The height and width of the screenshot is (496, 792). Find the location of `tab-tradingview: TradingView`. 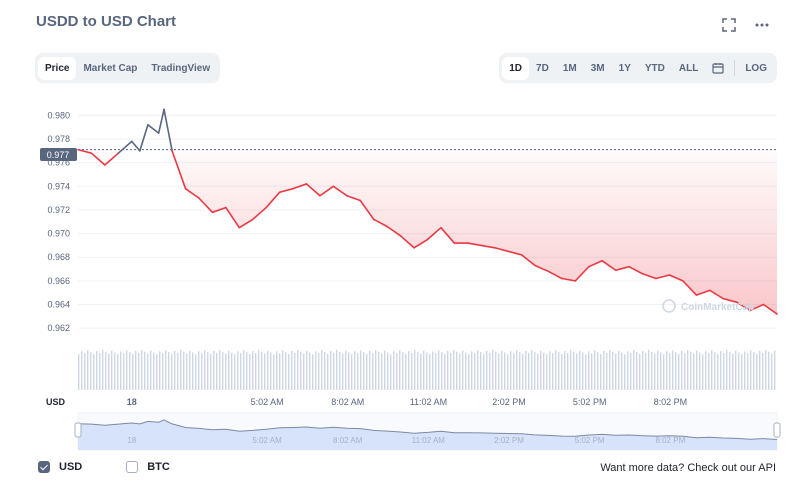

tab-tradingview: TradingView is located at coordinates (181, 68).